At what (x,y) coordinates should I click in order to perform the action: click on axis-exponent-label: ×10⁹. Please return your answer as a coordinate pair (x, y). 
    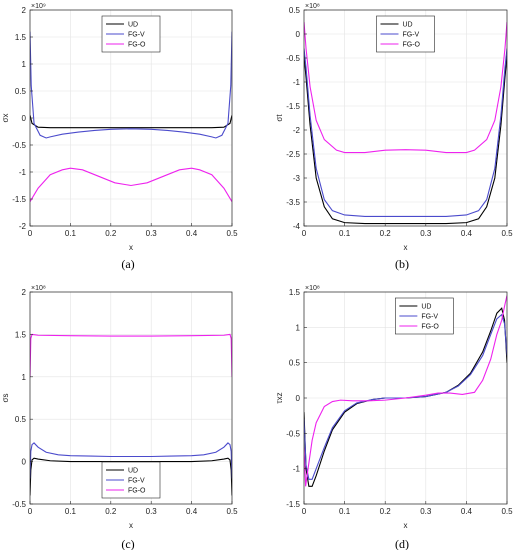
    Looking at the image, I should click on (38, 6).